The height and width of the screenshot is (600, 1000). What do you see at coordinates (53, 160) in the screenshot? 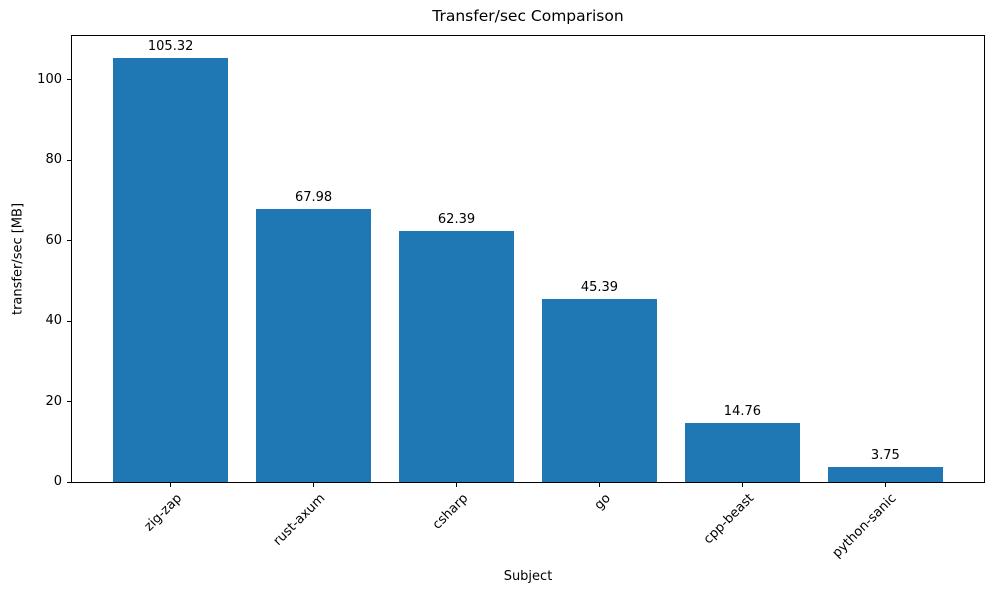
I see `y-tick-label: 80` at bounding box center [53, 160].